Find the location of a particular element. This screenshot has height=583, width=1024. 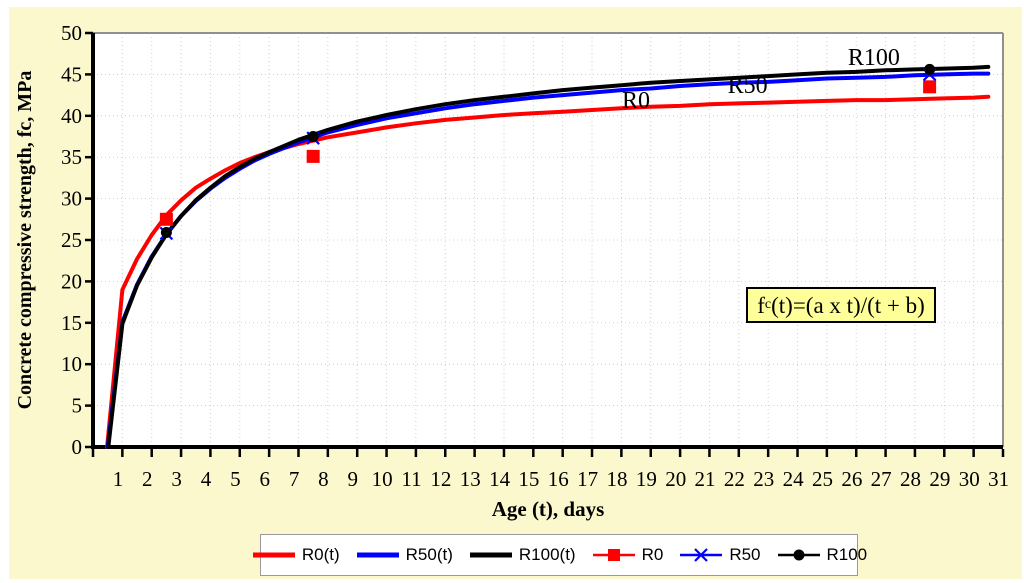

legend-label: R100 is located at coordinates (847, 554).